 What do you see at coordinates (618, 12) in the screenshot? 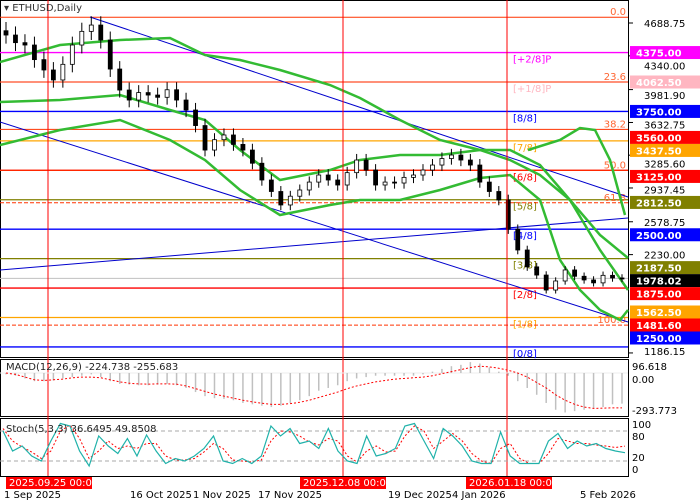
I see `fibo-label: 0.0` at bounding box center [618, 12].